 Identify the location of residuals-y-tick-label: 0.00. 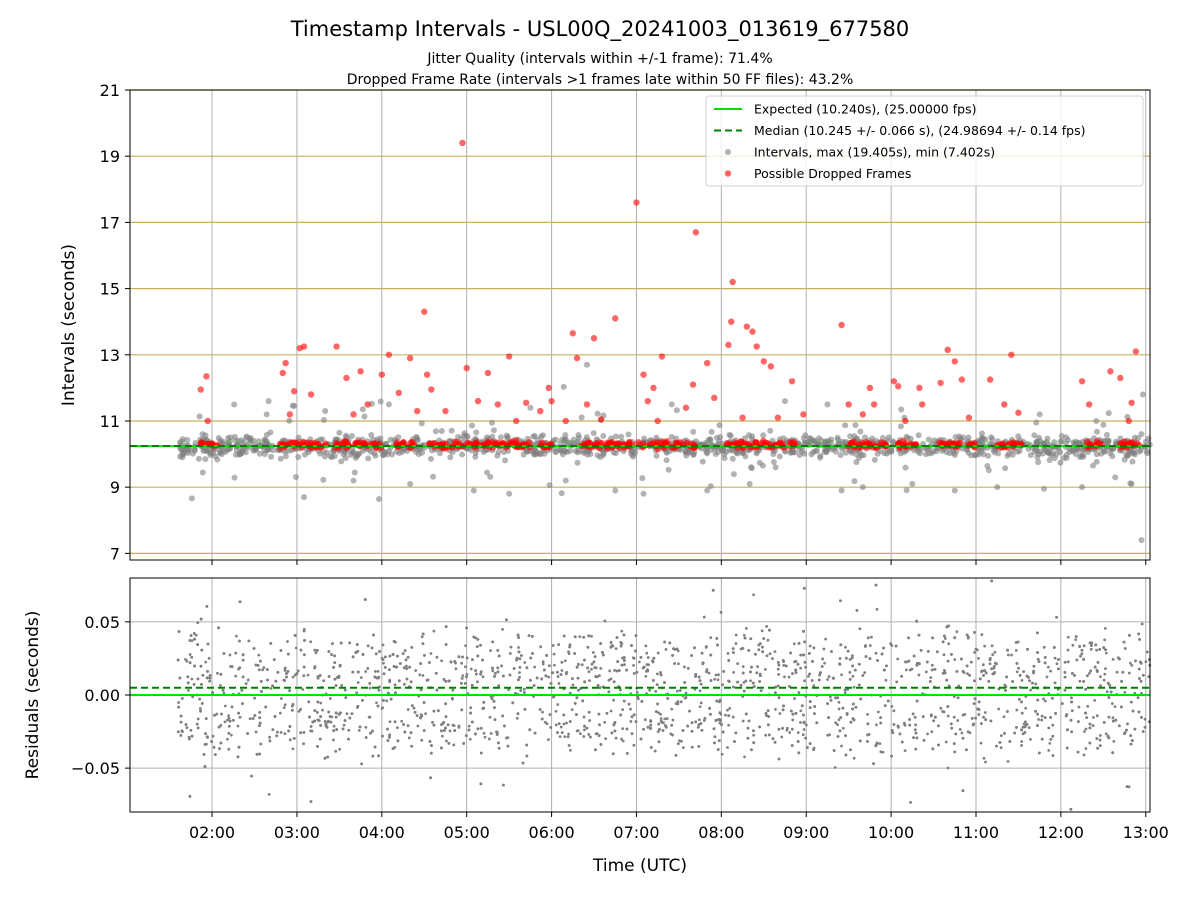
(102, 695).